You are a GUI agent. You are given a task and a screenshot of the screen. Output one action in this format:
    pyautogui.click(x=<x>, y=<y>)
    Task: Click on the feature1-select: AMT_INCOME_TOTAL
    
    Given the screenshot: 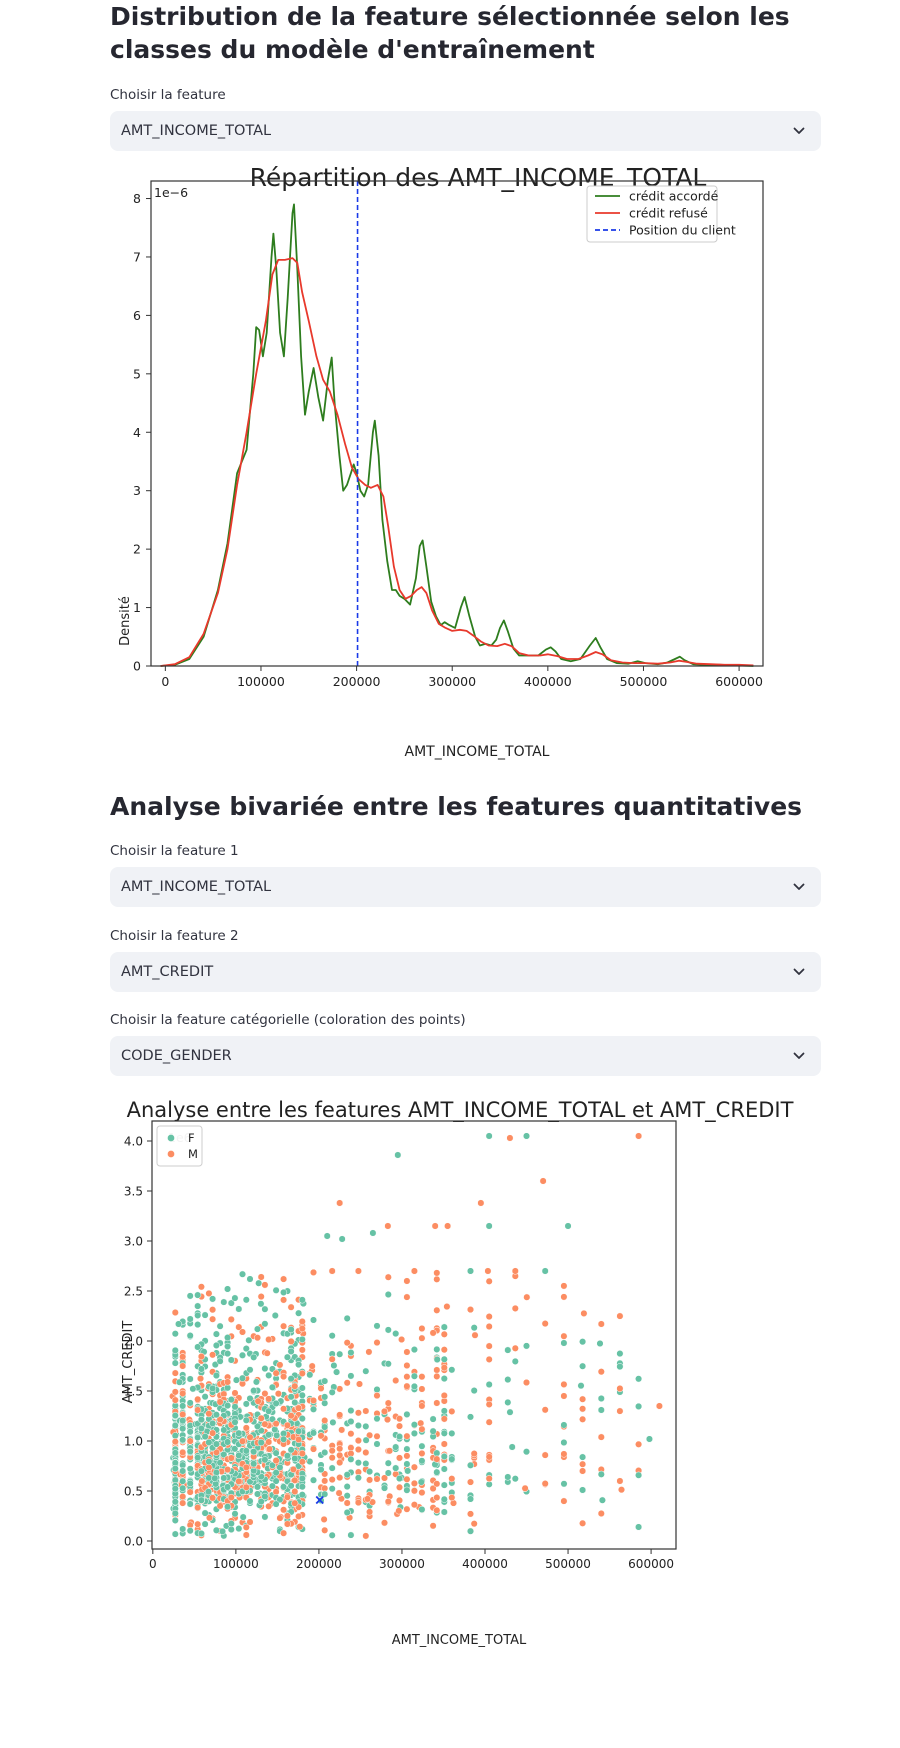 What is the action you would take?
    pyautogui.click(x=465, y=887)
    